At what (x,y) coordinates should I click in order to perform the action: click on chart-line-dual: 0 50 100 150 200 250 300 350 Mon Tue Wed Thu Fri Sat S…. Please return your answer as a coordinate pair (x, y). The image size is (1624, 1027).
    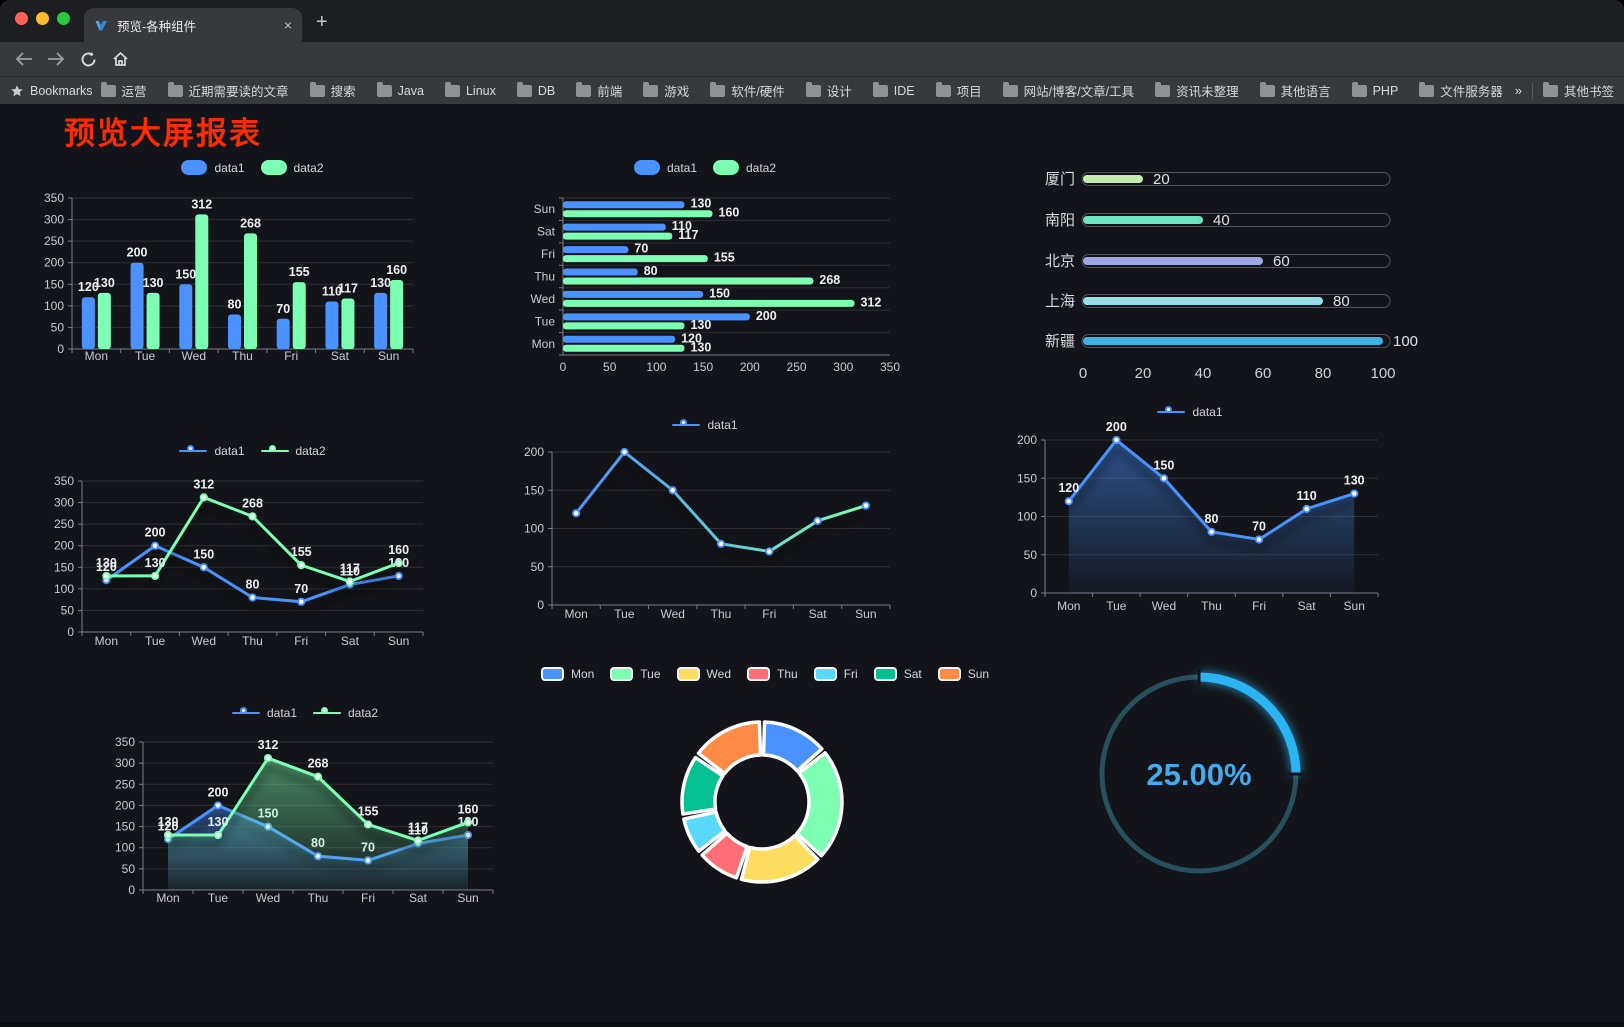
    Looking at the image, I should click on (252, 539).